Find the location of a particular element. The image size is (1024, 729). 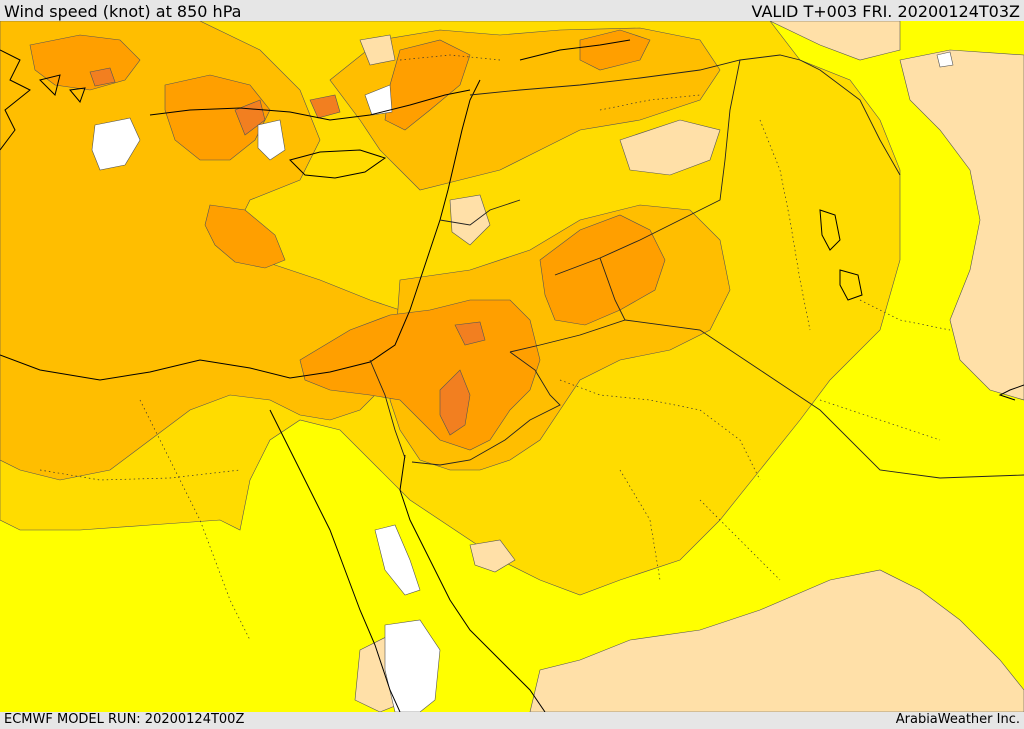

border-lebanon-syria is located at coordinates (480, 212).